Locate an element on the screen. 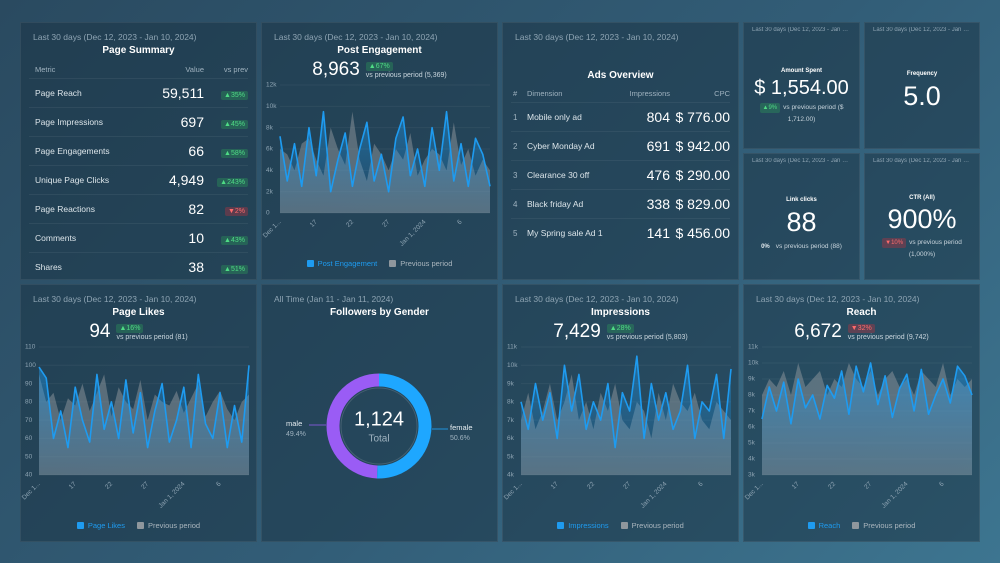  donut-segment is located at coordinates (353, 426).